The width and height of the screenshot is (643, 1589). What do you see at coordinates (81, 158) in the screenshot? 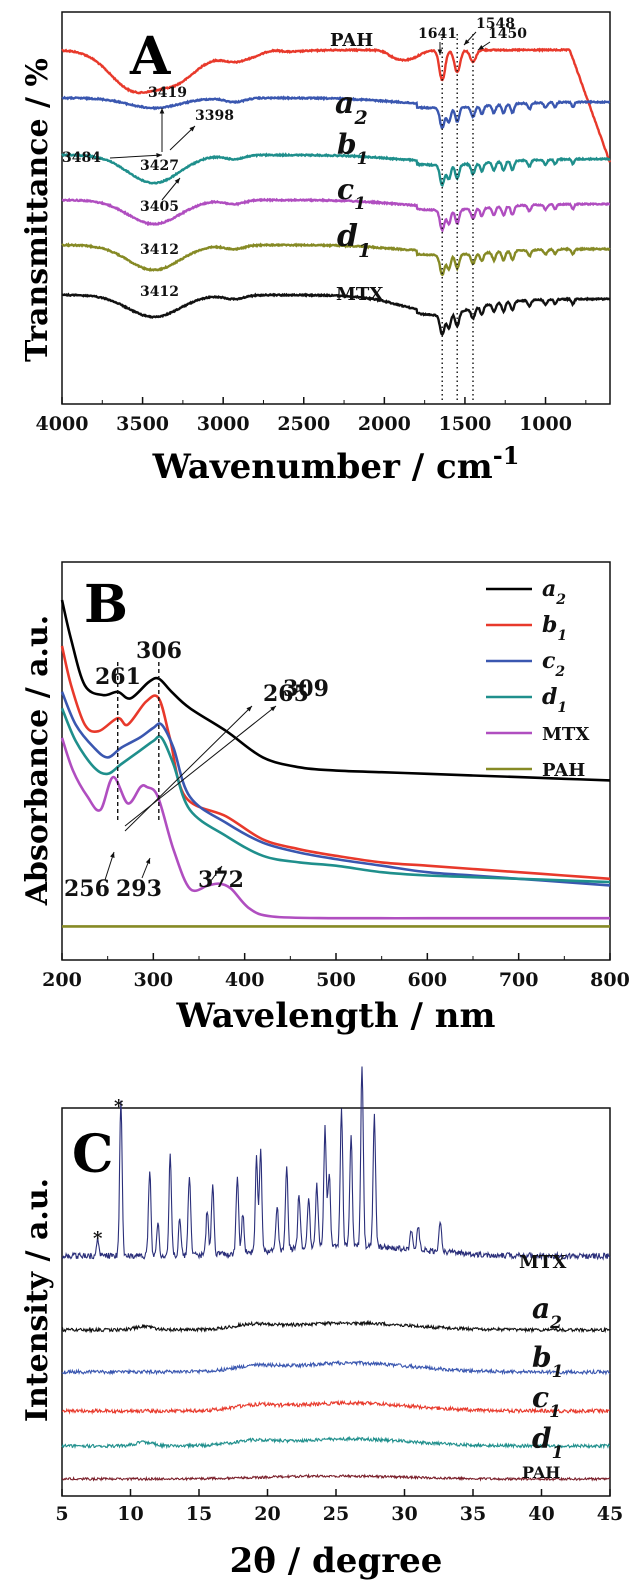
I see `peak-annotation: 3484` at bounding box center [81, 158].